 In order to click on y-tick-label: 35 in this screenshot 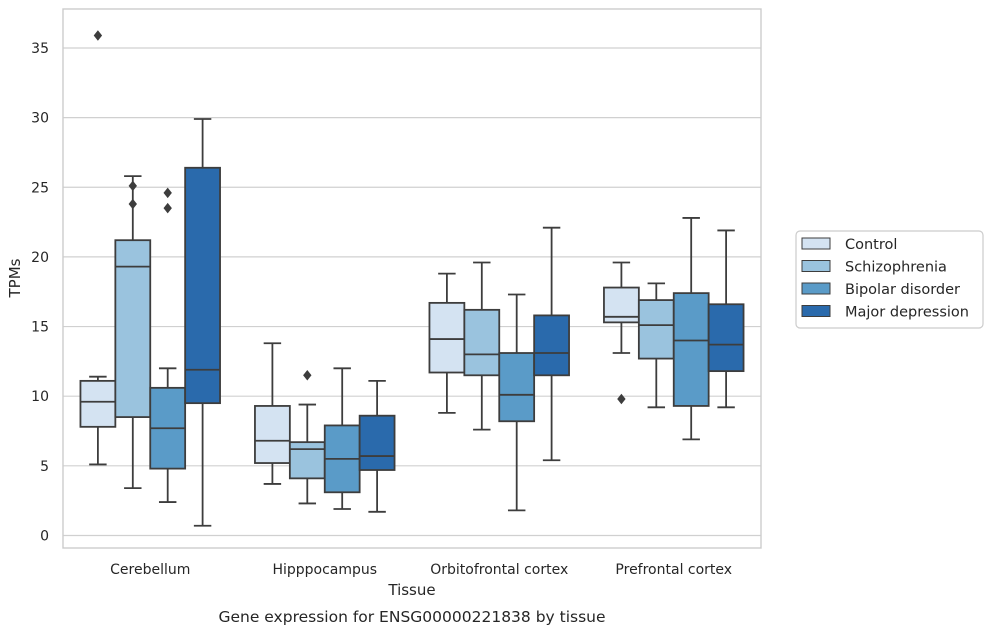, I will do `click(40, 49)`.